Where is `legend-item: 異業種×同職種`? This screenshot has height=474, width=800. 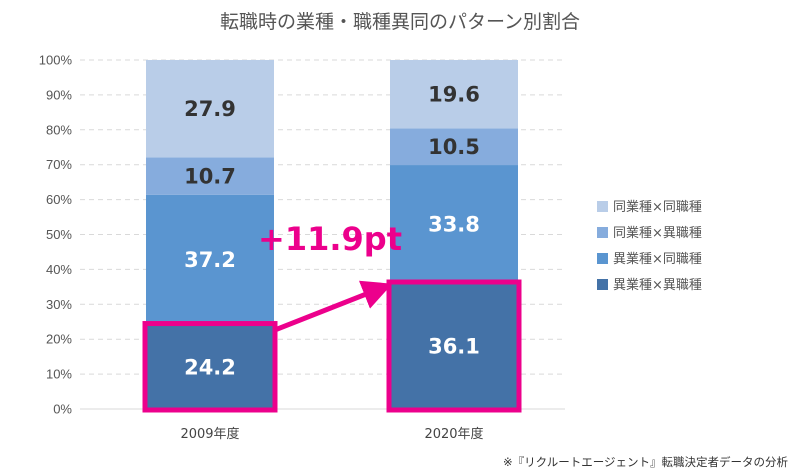
legend-item: 異業種×同職種 is located at coordinates (657, 259).